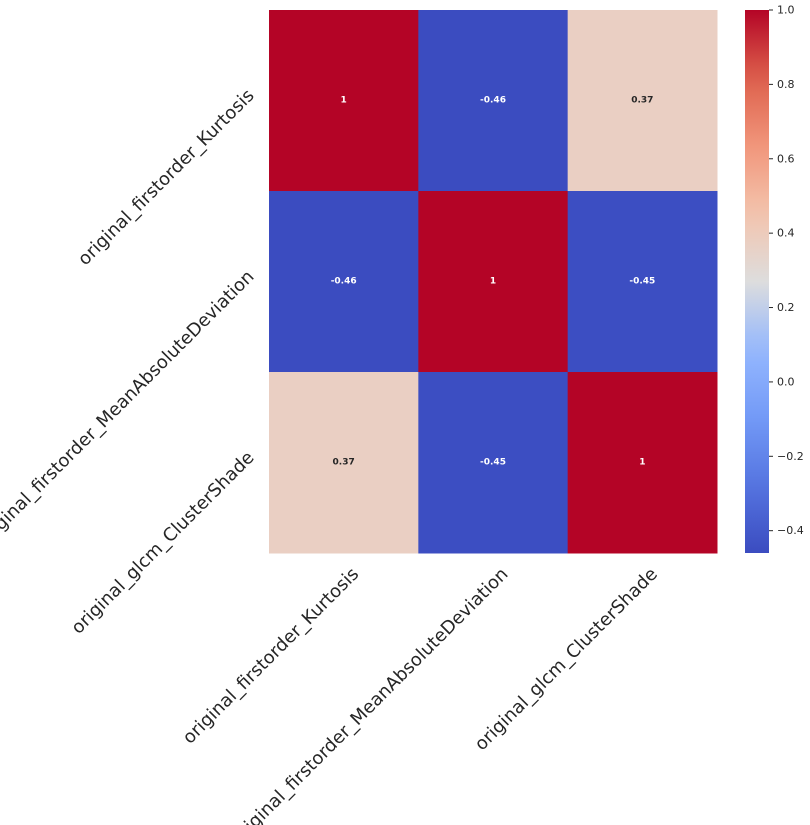 The image size is (810, 825). I want to click on colorbar-tick-label-4: 0.4, so click(786, 233).